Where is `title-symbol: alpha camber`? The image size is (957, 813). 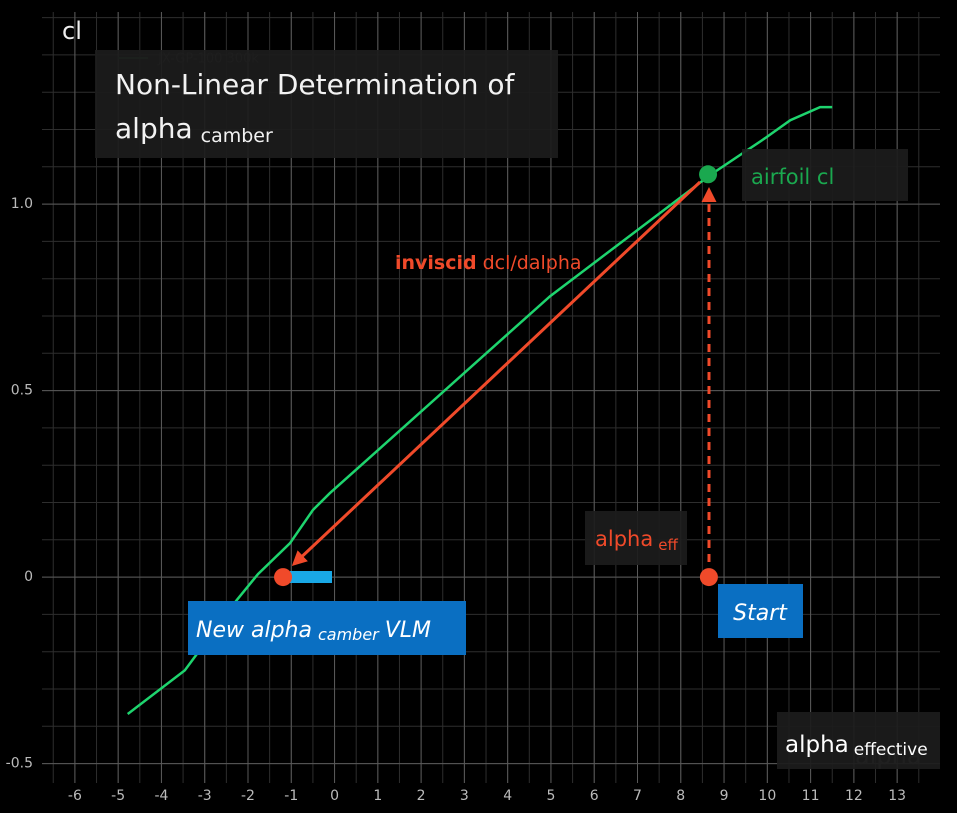 title-symbol: alpha camber is located at coordinates (194, 129).